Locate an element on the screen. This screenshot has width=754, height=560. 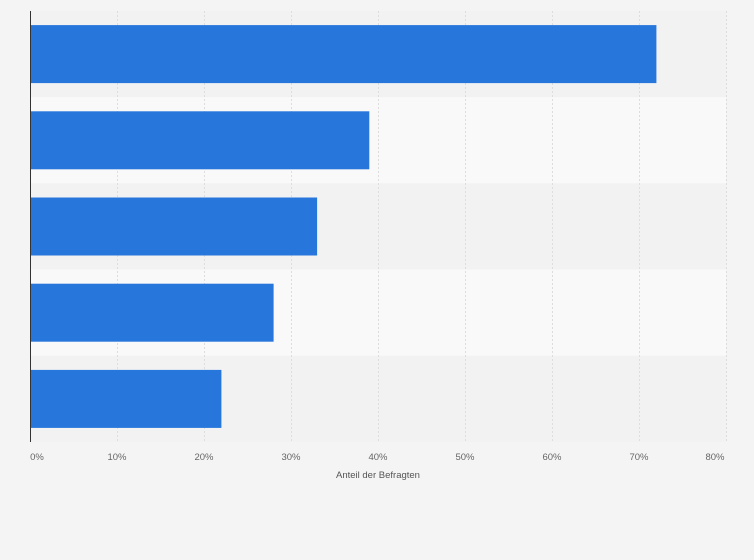
x-tick-label: 70% is located at coordinates (639, 457).